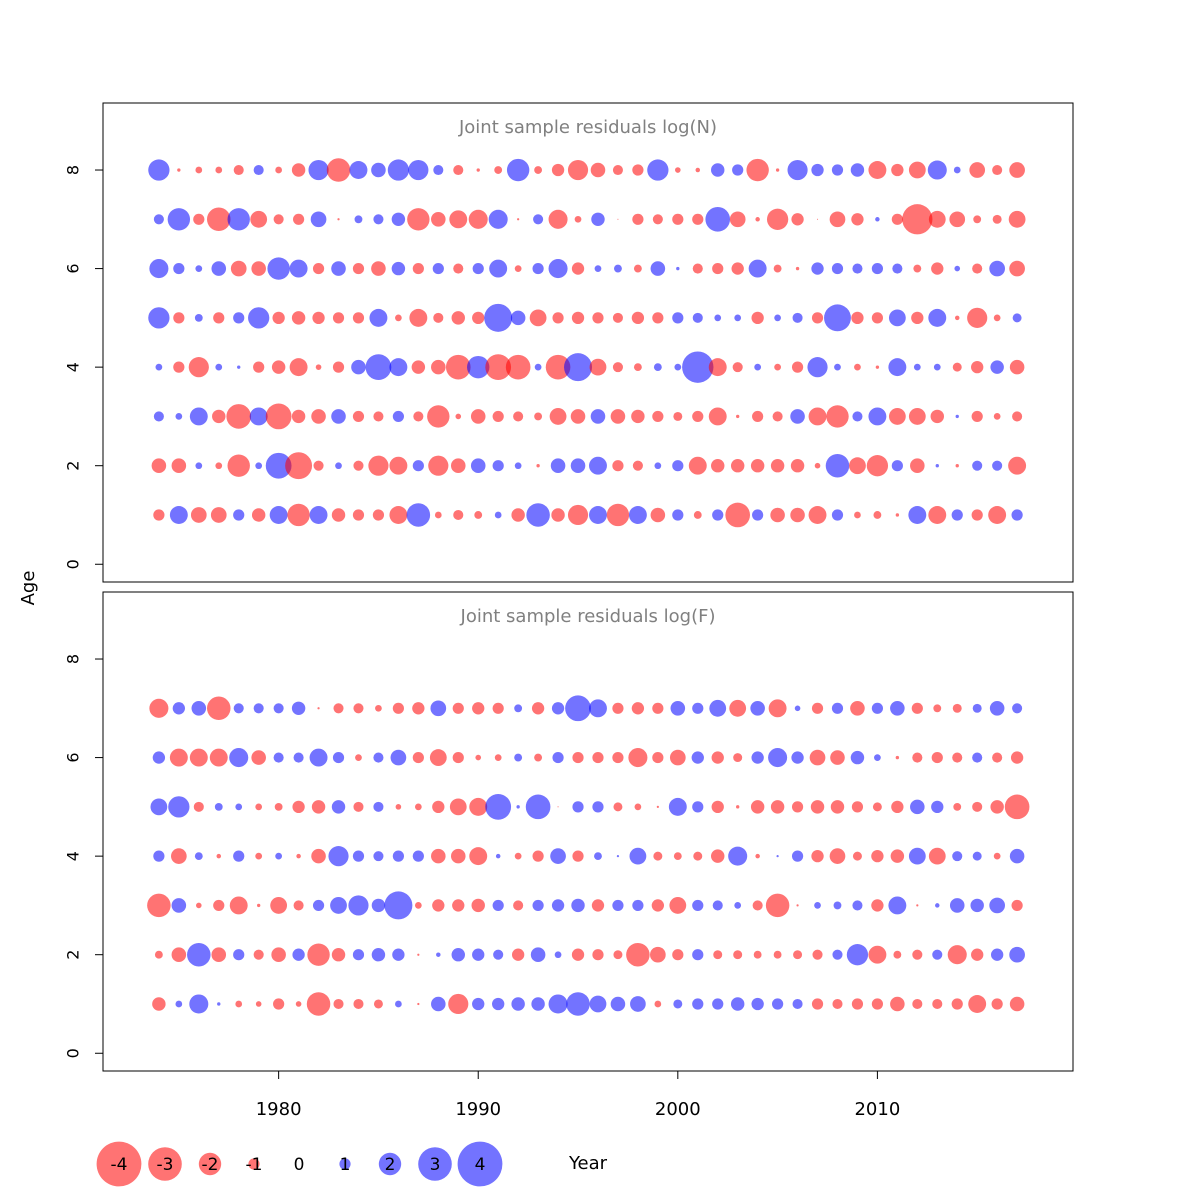  I want to click on y-tick-label: 0, so click(73, 1053).